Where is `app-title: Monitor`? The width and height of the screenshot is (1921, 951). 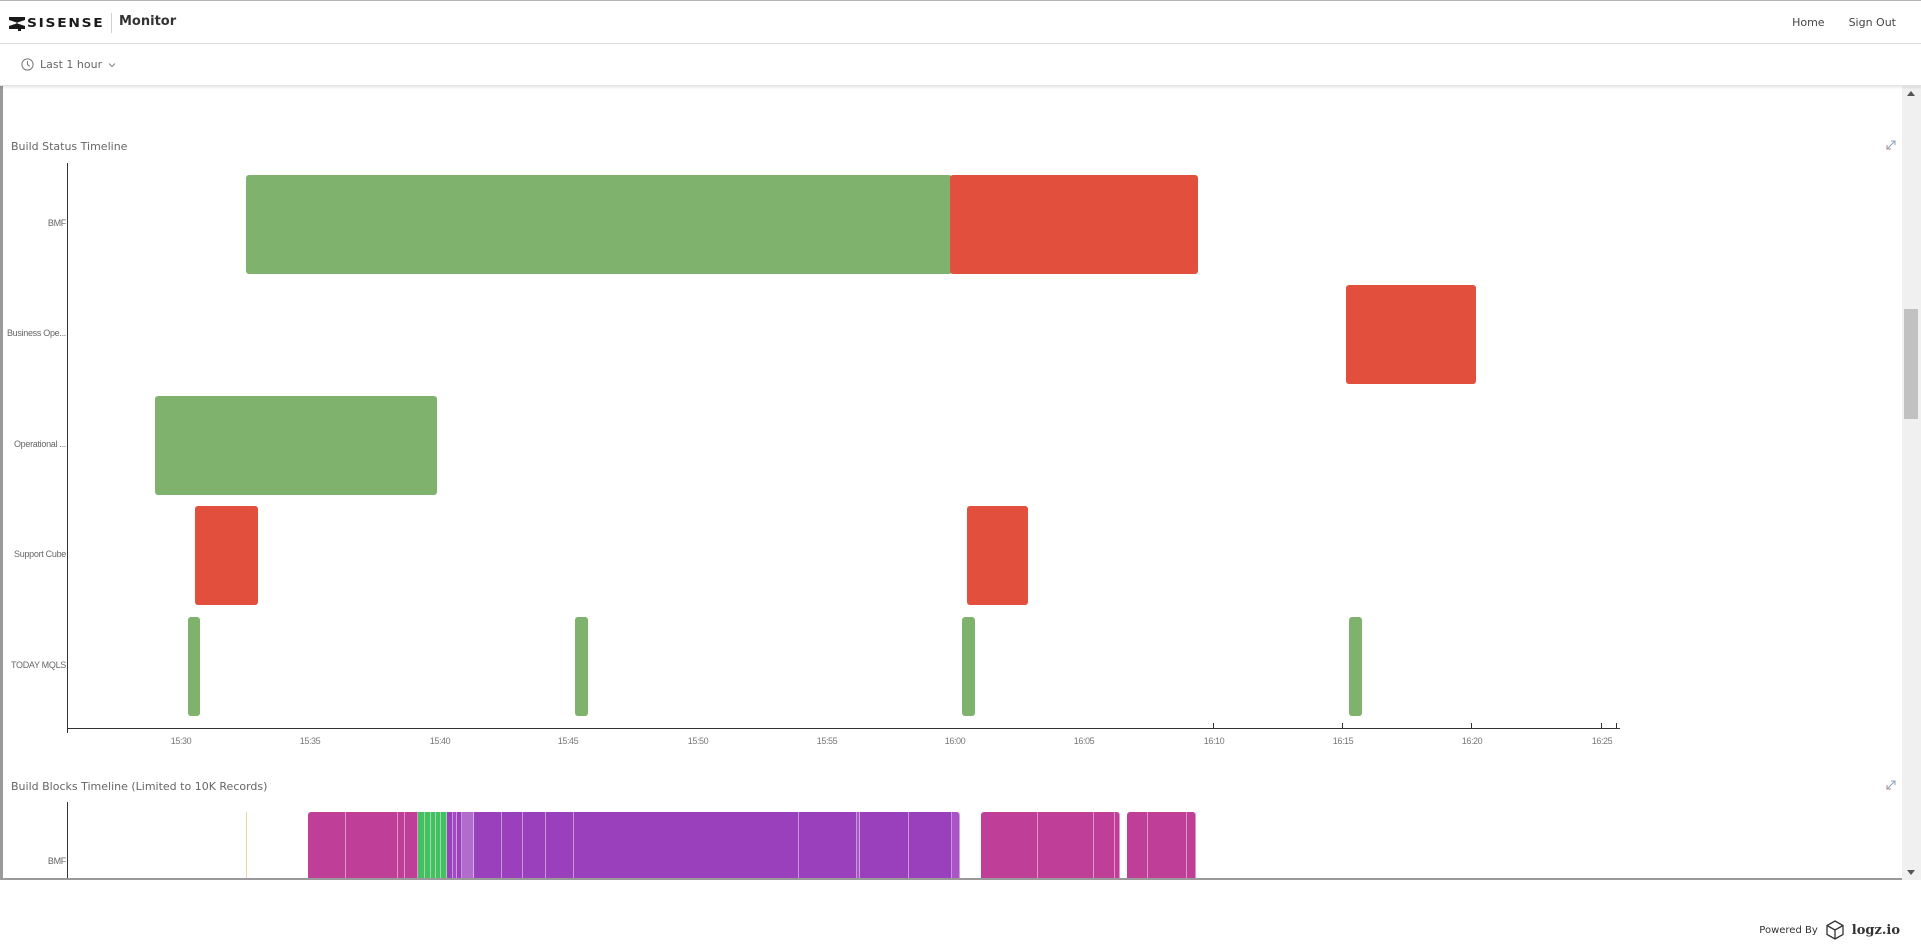 app-title: Monitor is located at coordinates (148, 21).